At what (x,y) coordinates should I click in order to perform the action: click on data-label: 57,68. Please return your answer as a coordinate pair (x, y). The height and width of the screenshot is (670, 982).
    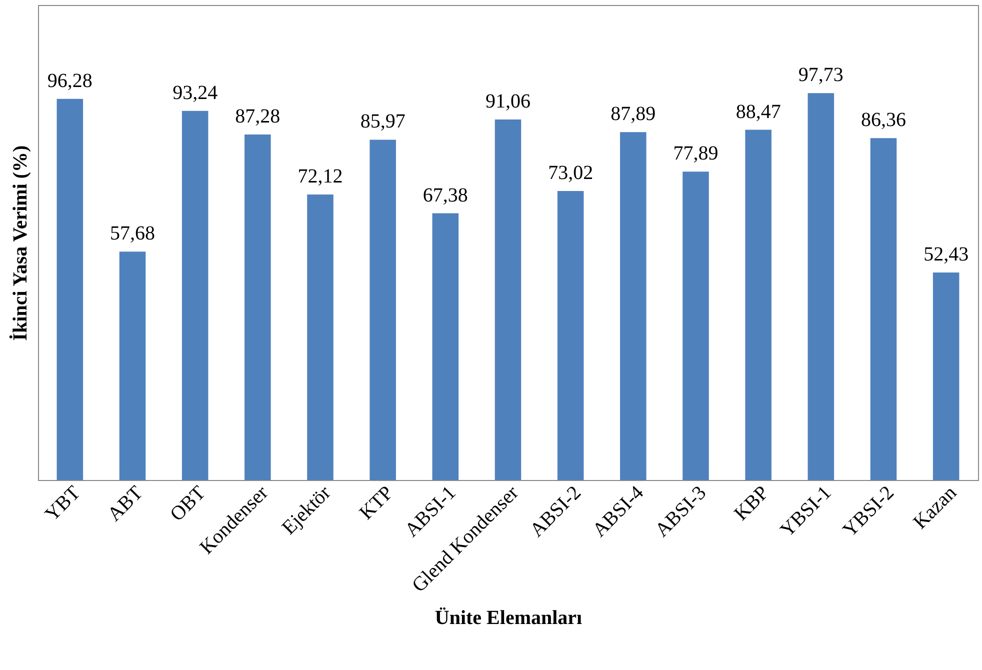
    Looking at the image, I should click on (132, 233).